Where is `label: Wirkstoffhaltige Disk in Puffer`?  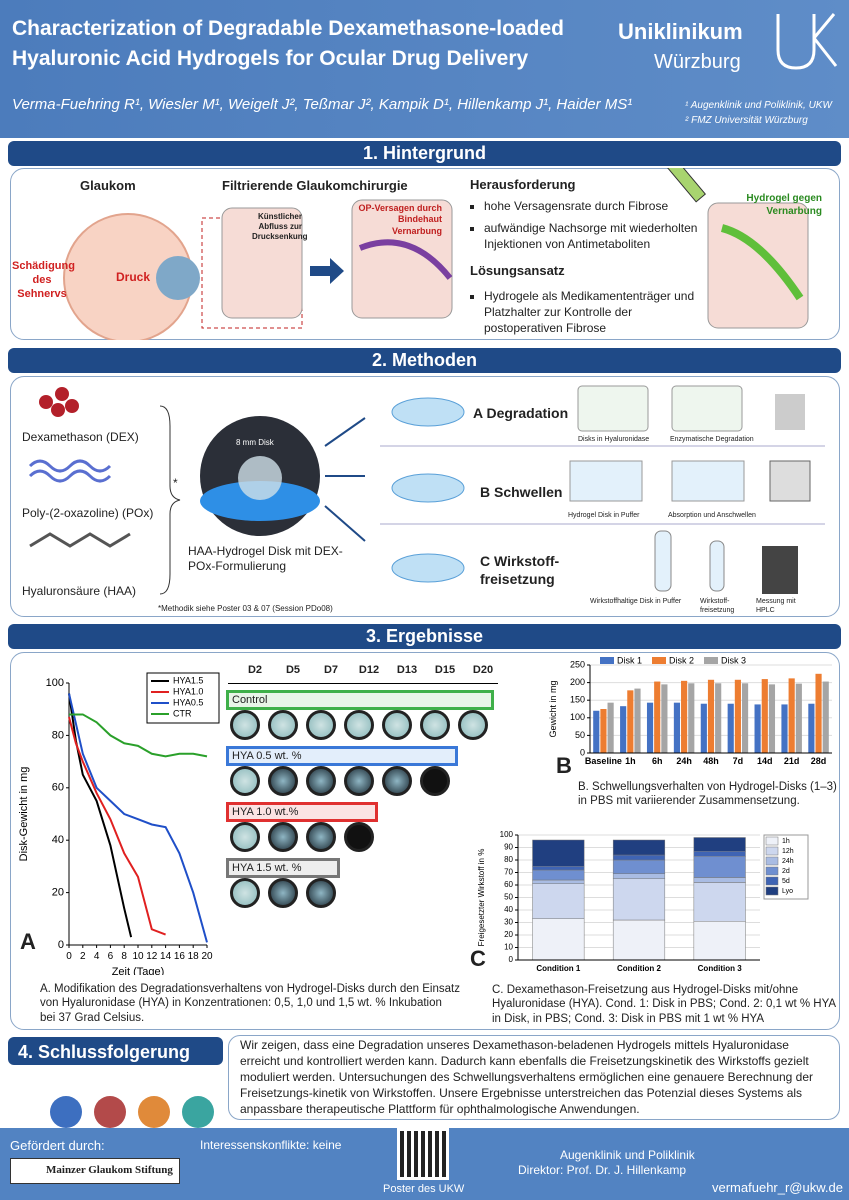 label: Wirkstoffhaltige Disk in Puffer is located at coordinates (636, 601).